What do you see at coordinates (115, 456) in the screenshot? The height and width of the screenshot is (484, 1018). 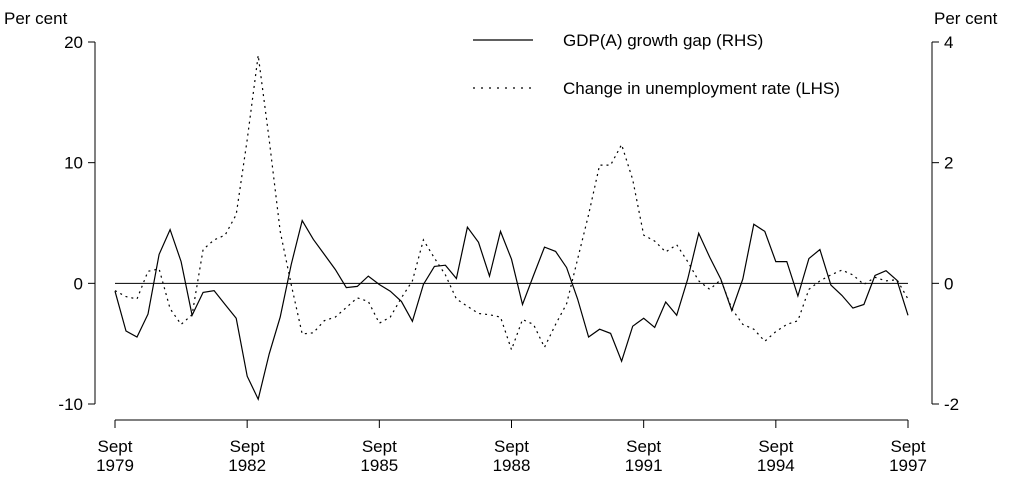 I see `x-tick-label: Sept 1979` at bounding box center [115, 456].